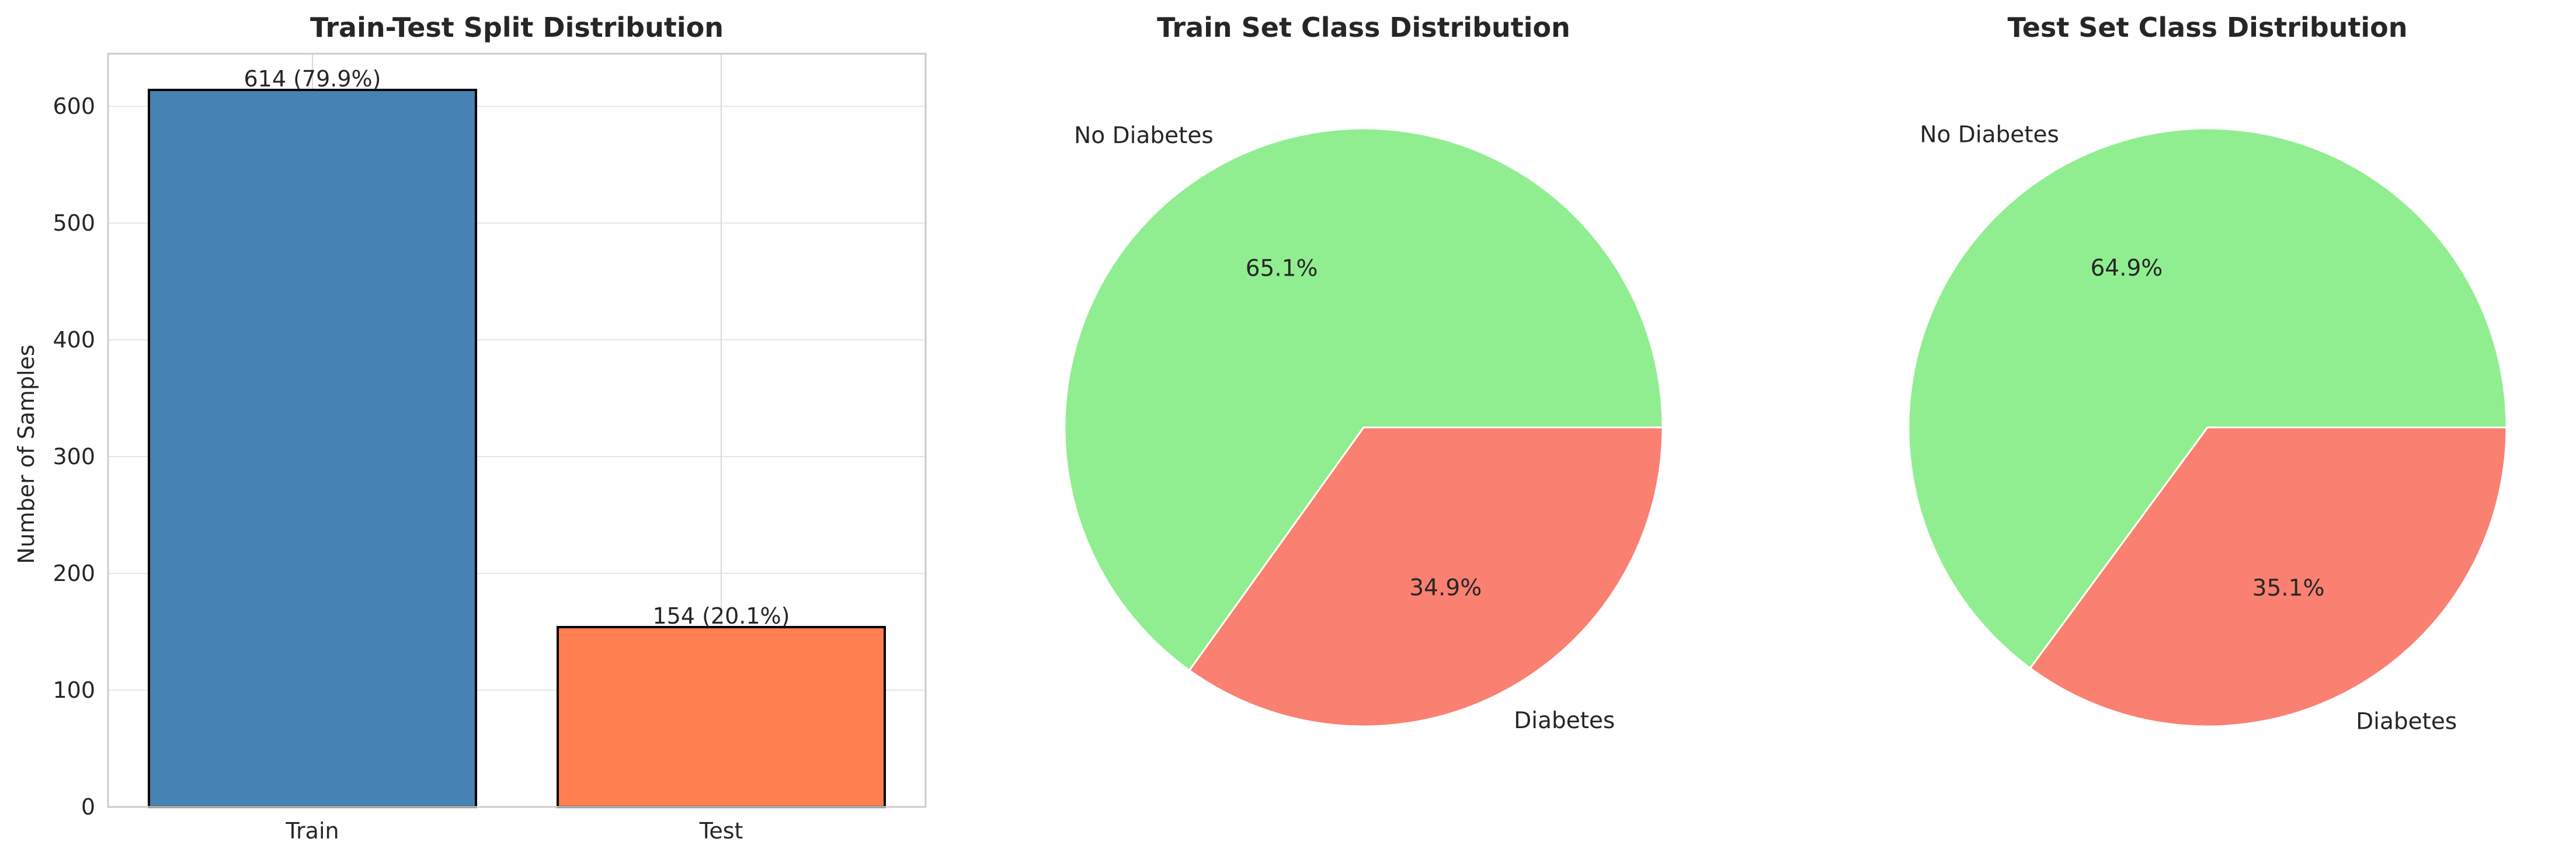  What do you see at coordinates (517, 347) in the screenshot?
I see `bar-chart-data-labels: 614 (79.9%) 154 (20.1%)` at bounding box center [517, 347].